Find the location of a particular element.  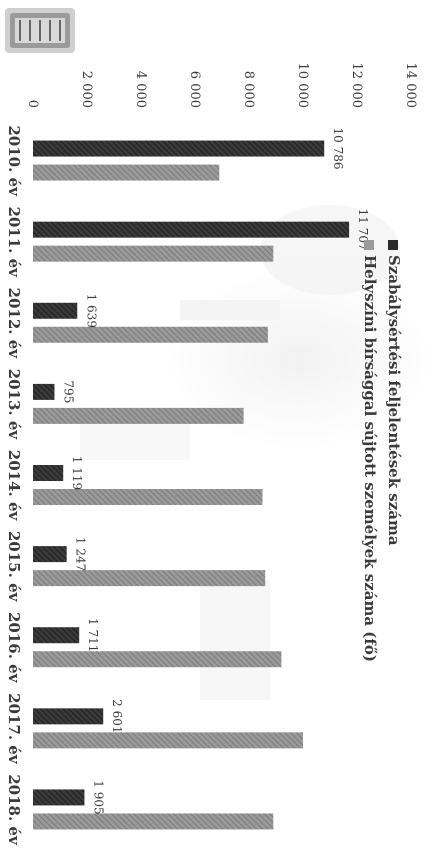

x-category-label: 2014. év is located at coordinates (14, 486).